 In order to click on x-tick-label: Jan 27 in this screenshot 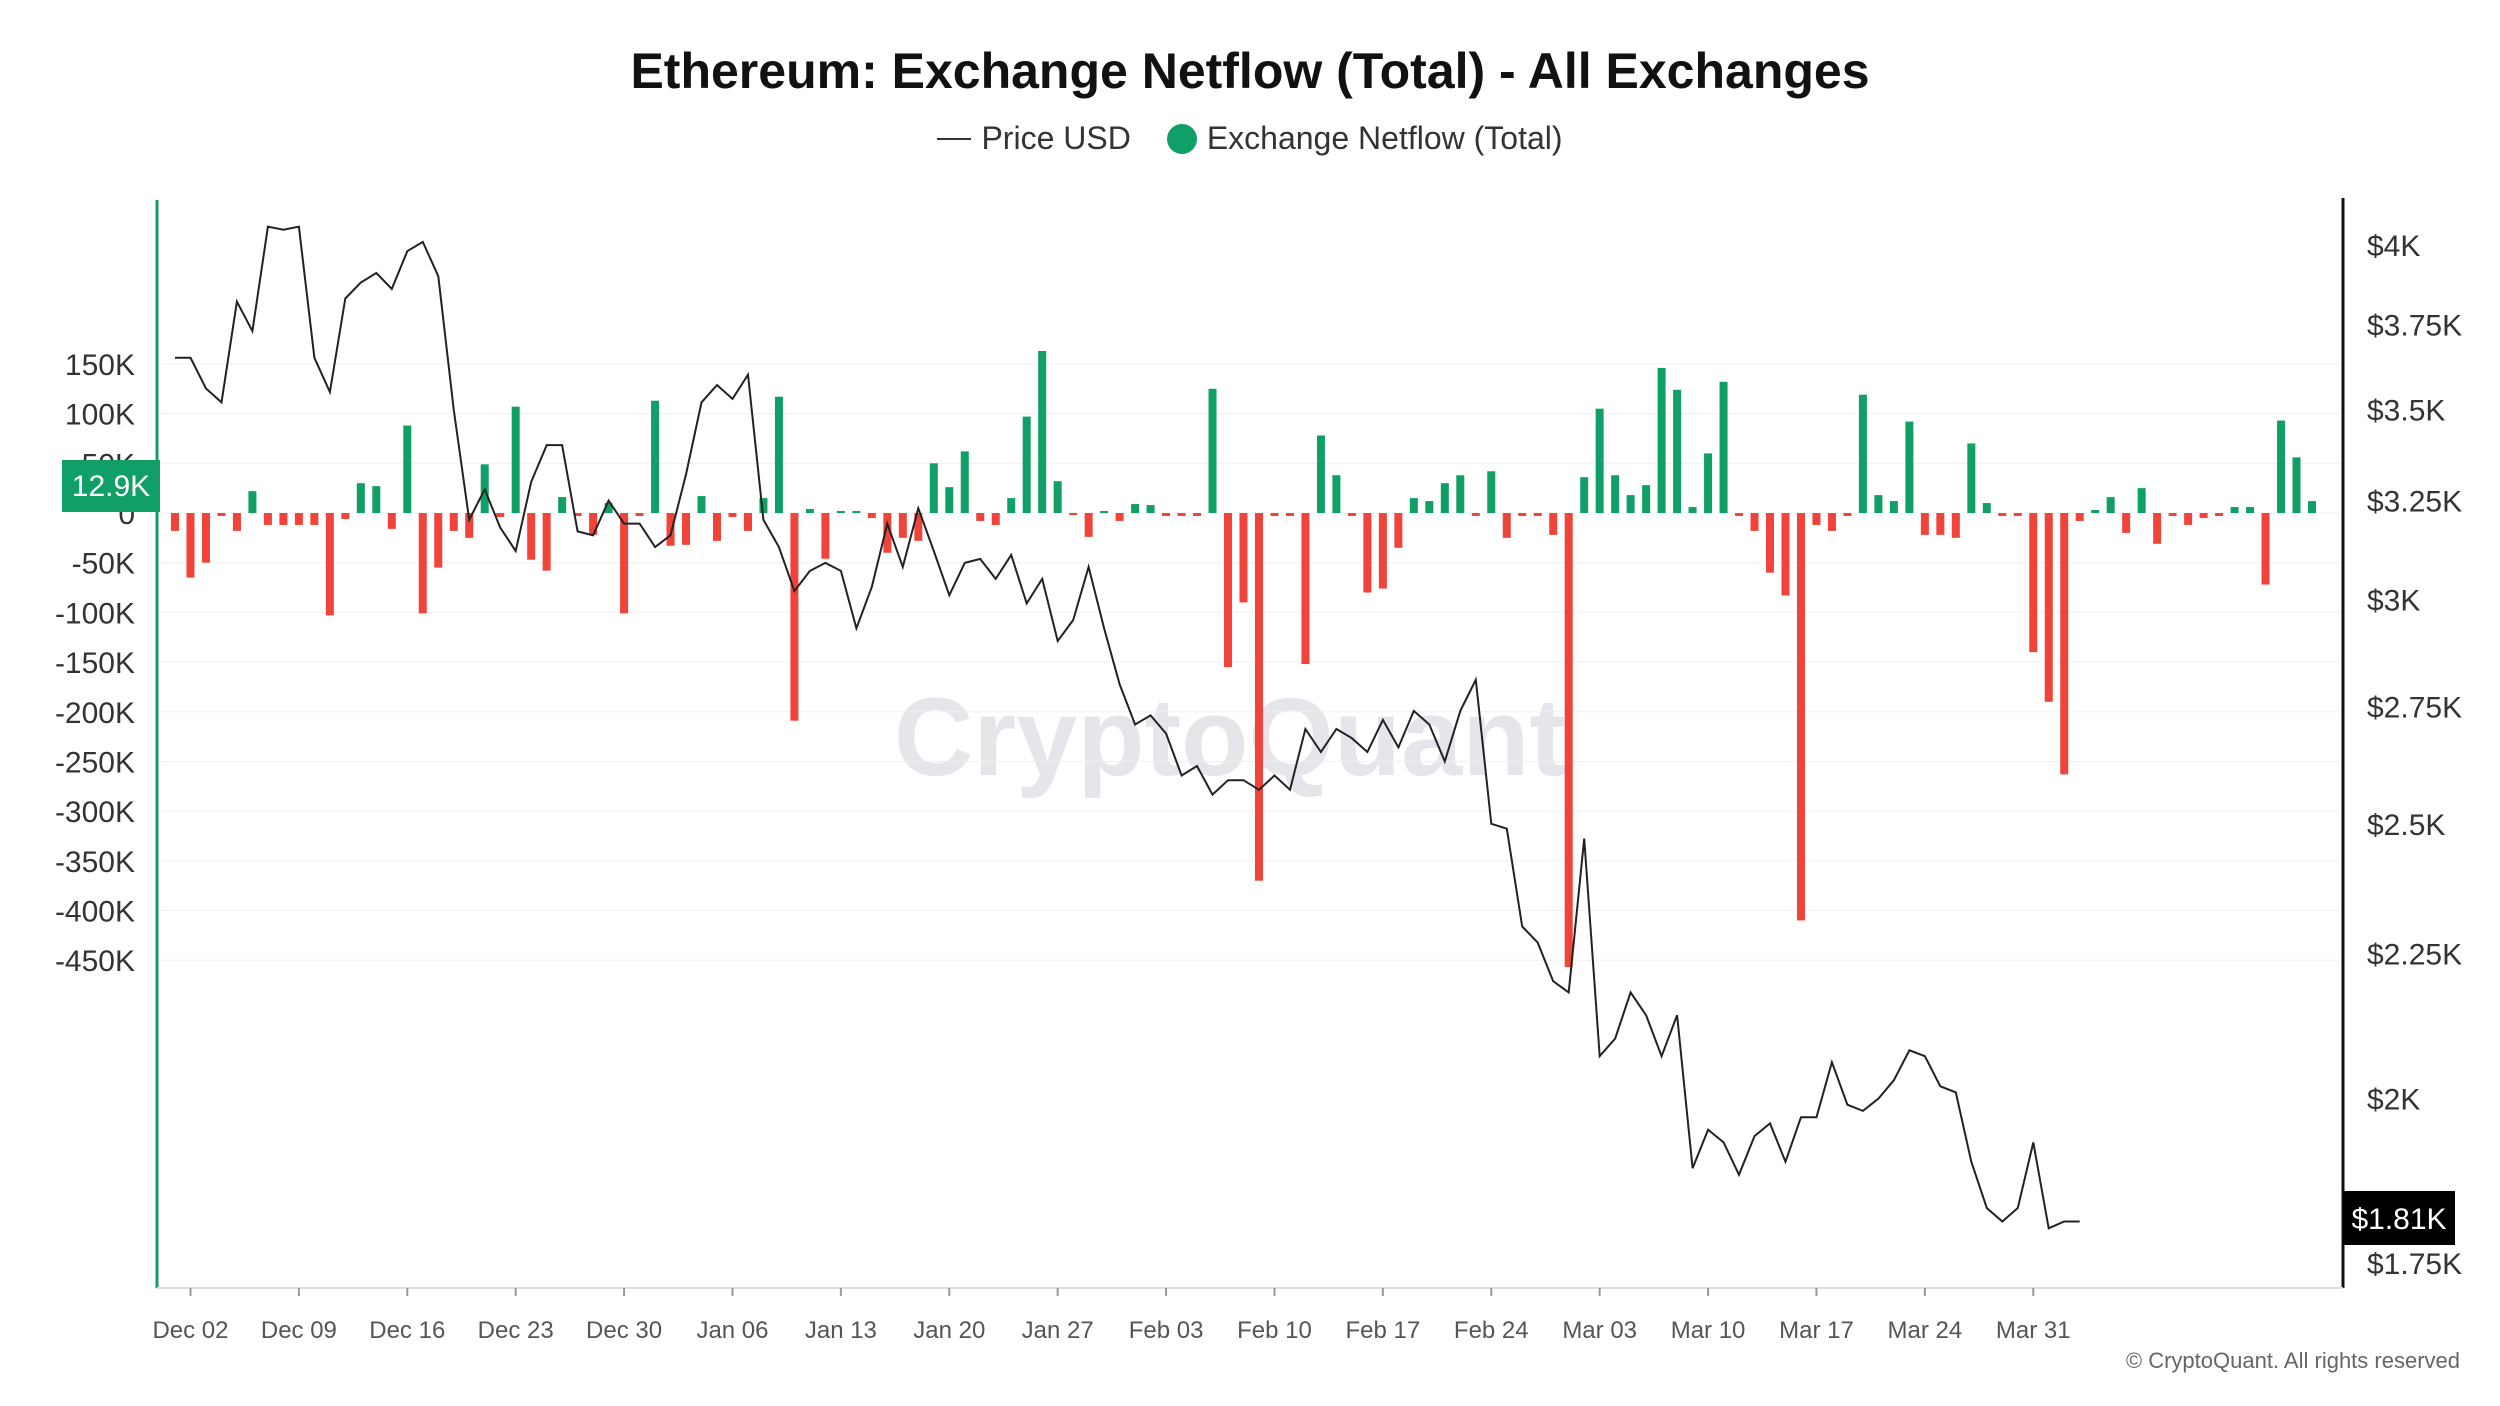, I will do `click(1058, 1330)`.